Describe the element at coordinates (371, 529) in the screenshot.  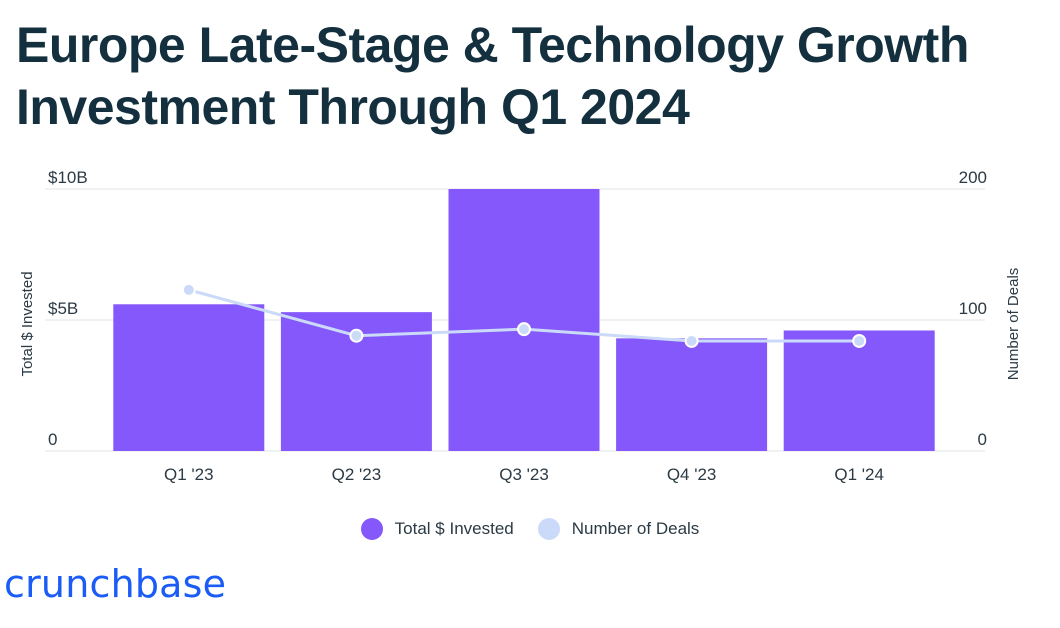
I see `legend-swatch-invested` at that location.